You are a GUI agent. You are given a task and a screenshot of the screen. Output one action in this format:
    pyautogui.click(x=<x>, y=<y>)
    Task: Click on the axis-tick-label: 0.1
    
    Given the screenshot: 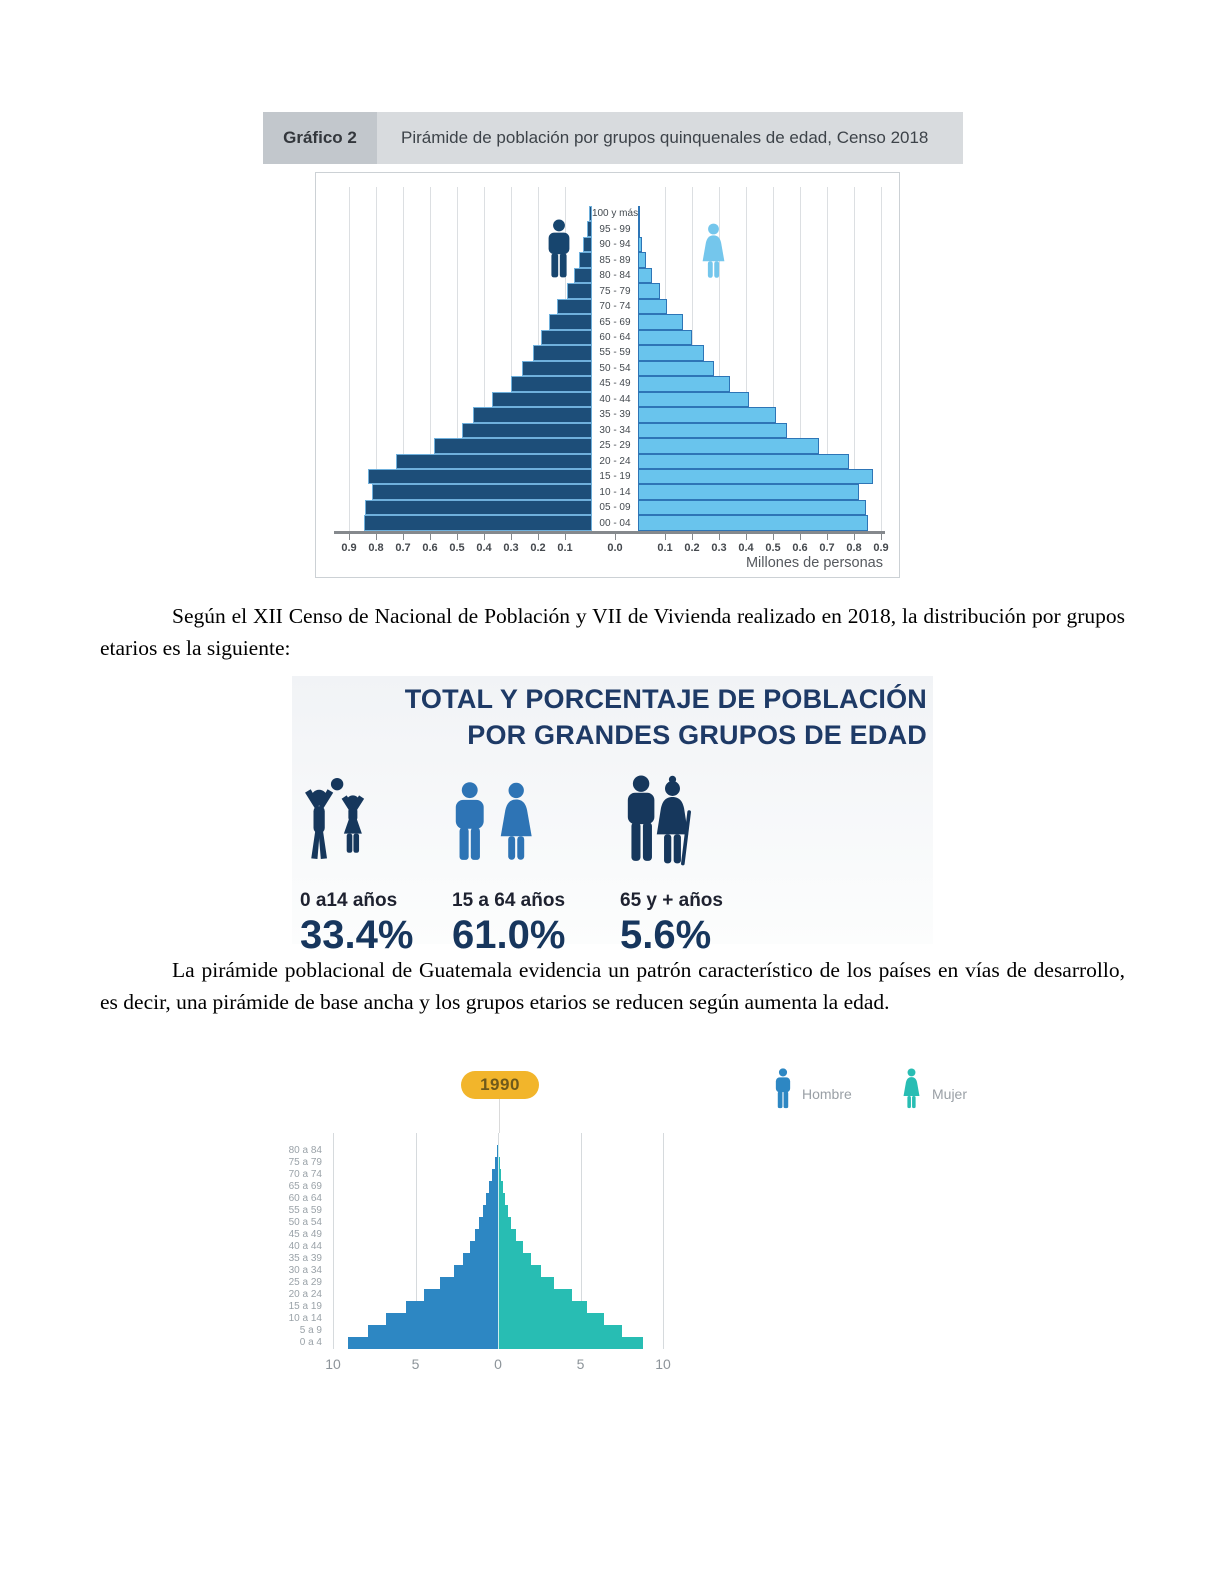 What is the action you would take?
    pyautogui.click(x=565, y=548)
    